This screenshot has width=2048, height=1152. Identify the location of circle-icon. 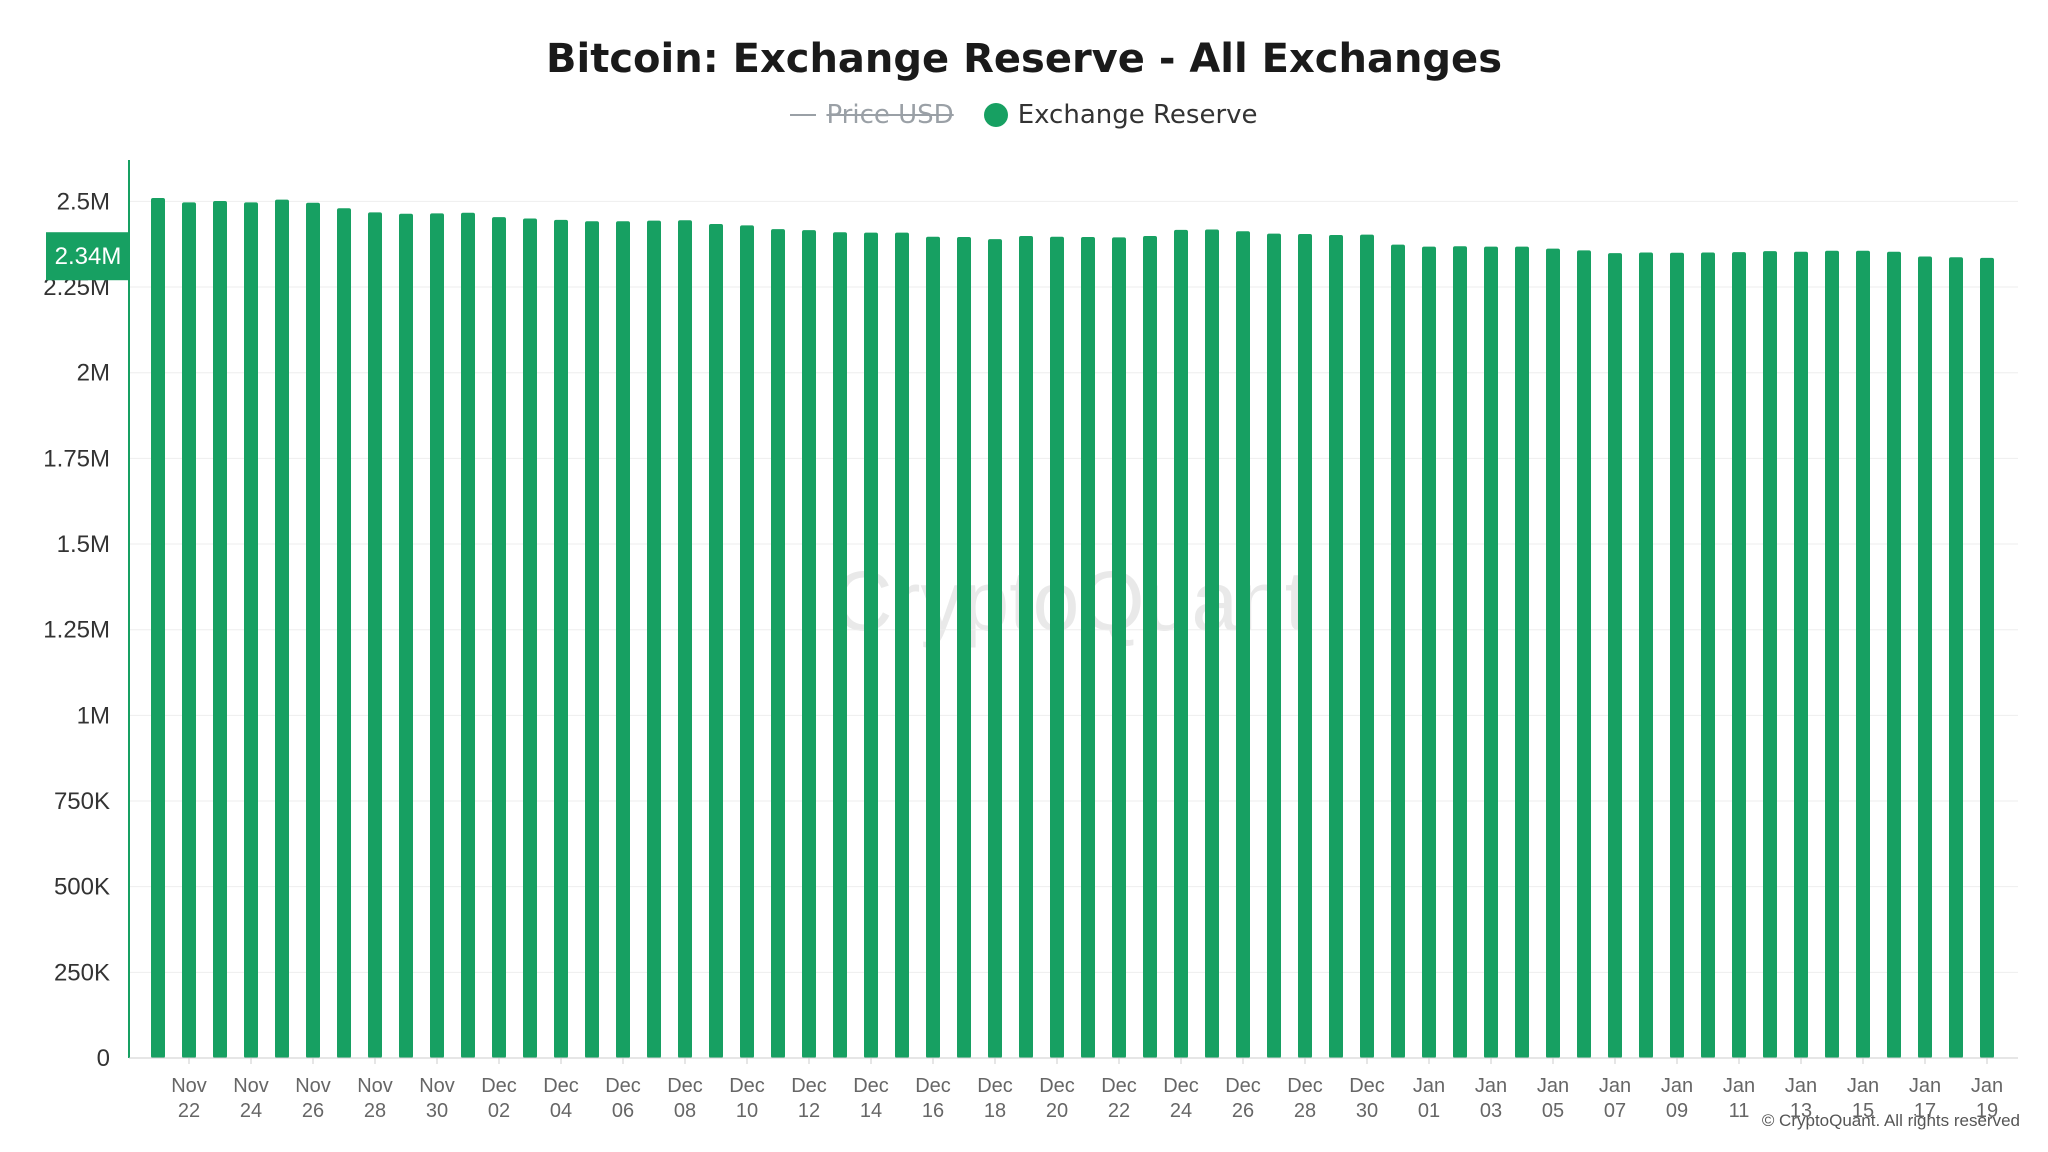
(995, 115).